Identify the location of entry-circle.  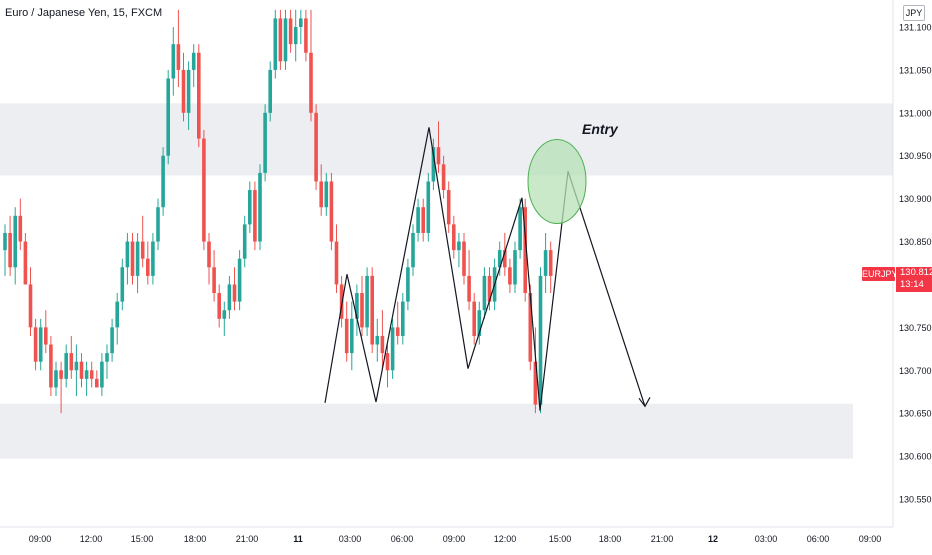
(557, 181).